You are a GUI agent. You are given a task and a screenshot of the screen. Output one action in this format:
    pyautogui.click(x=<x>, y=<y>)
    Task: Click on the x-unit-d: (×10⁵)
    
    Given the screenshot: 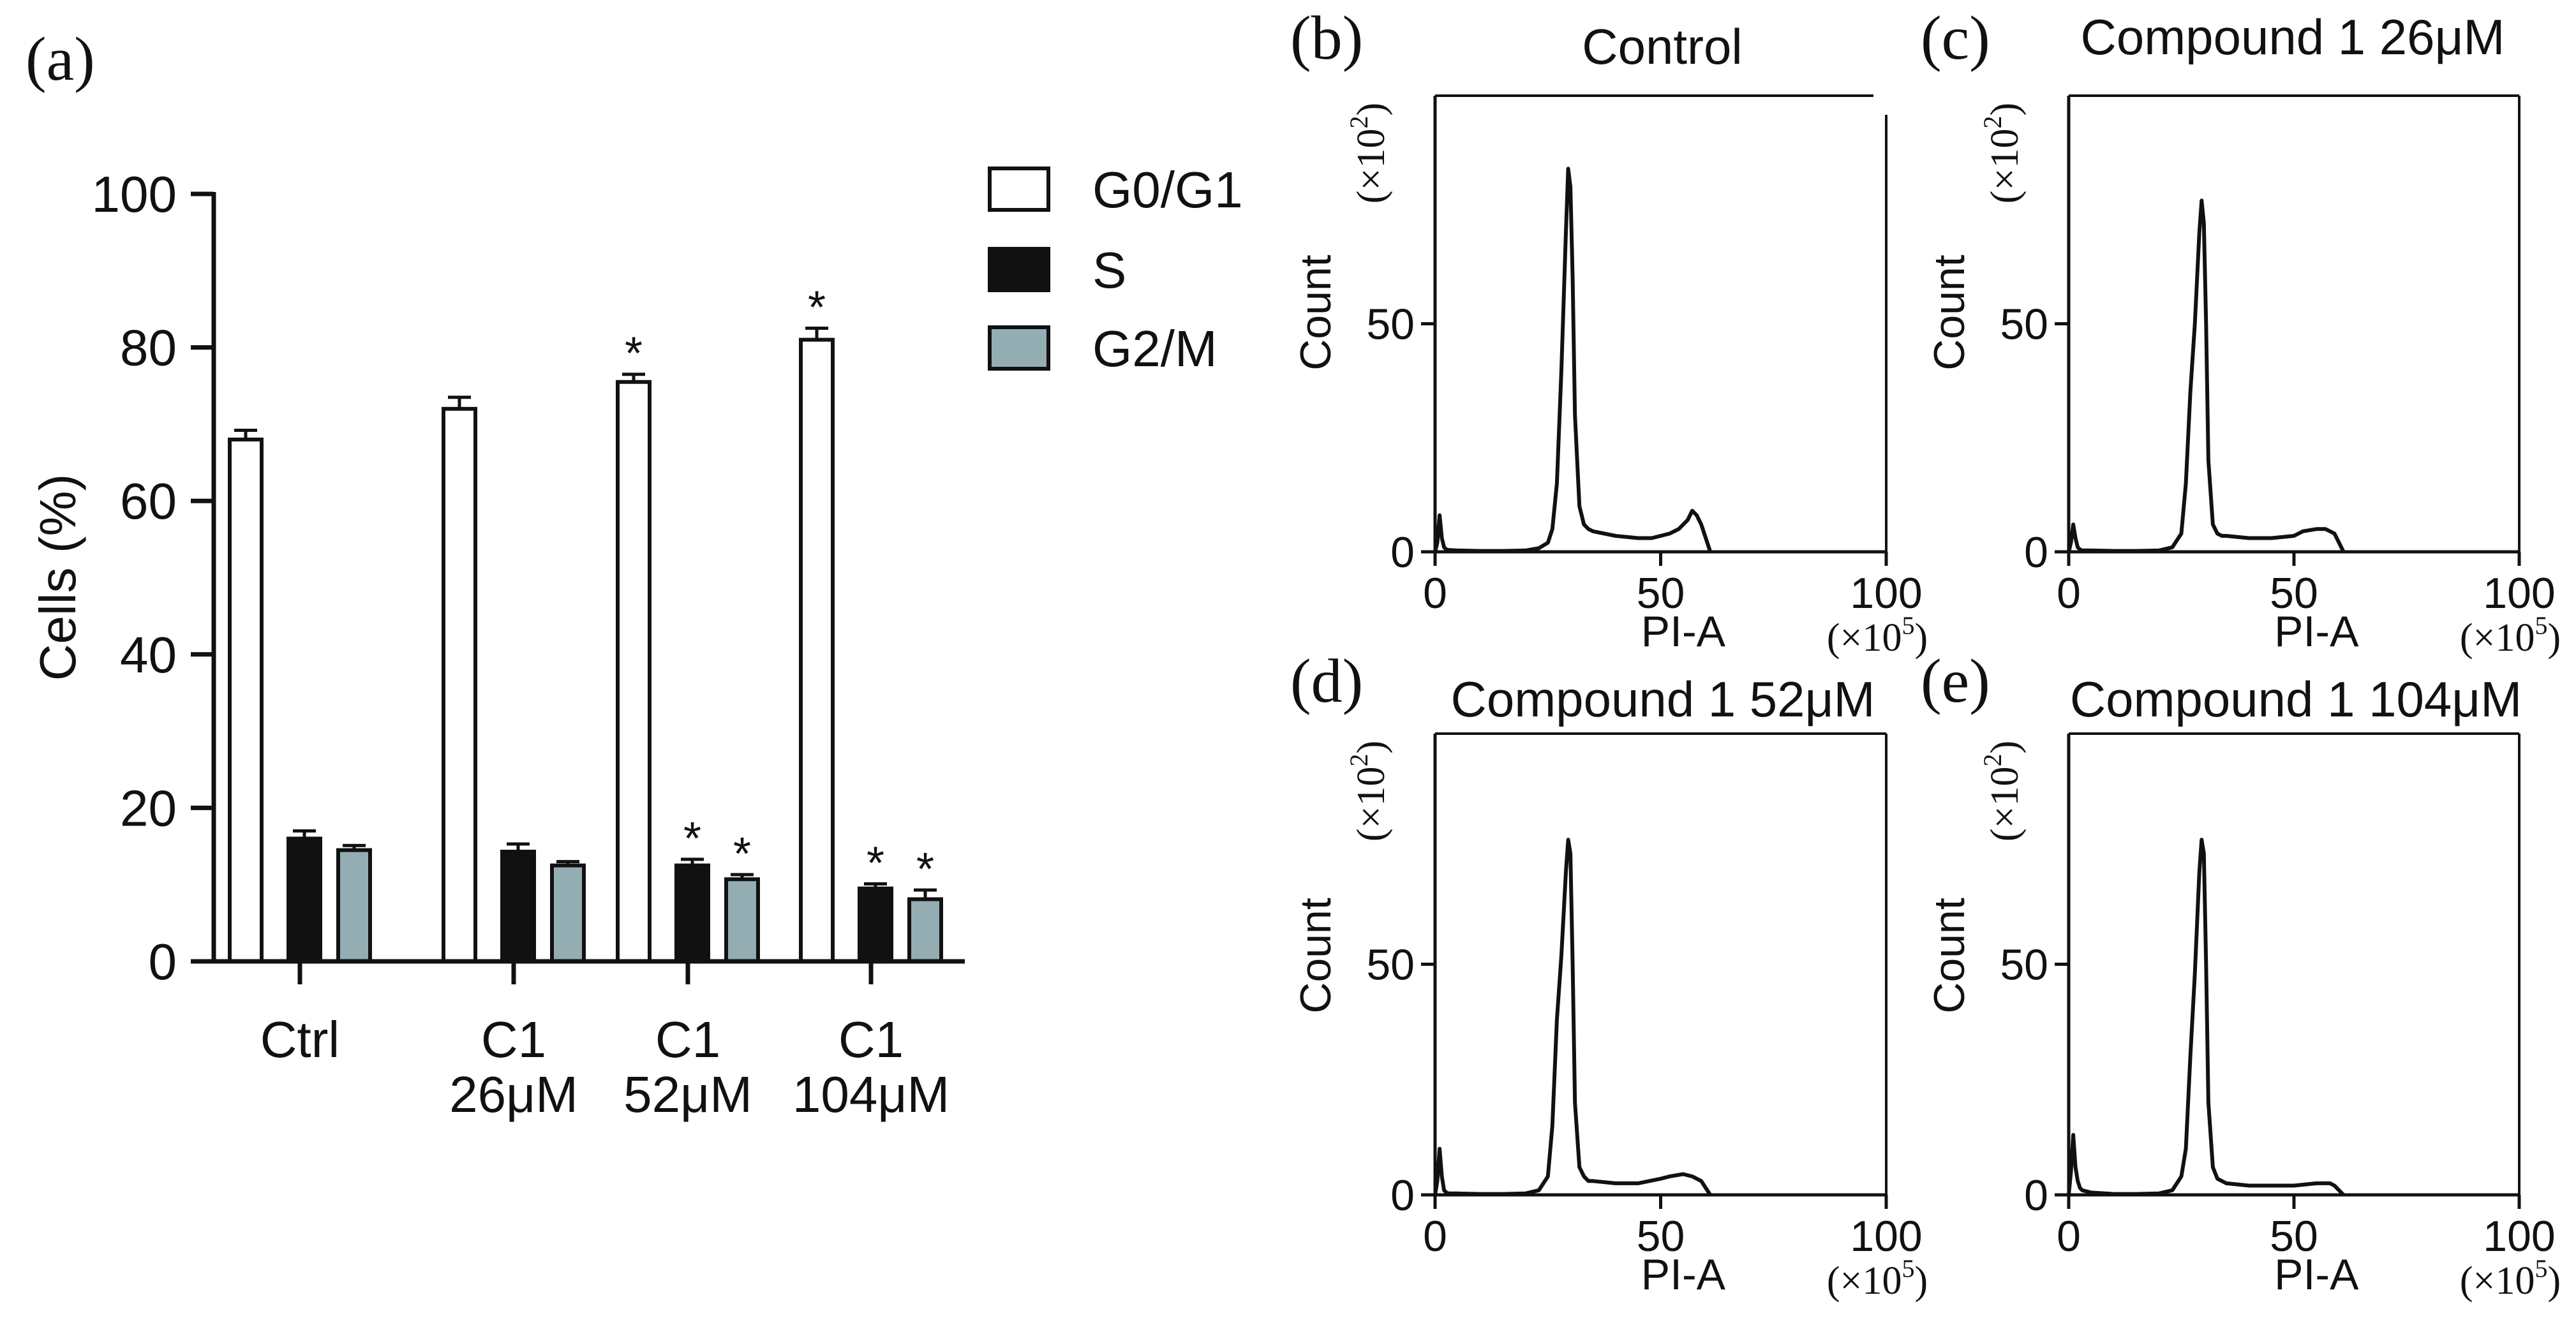 What is the action you would take?
    pyautogui.click(x=1877, y=1278)
    